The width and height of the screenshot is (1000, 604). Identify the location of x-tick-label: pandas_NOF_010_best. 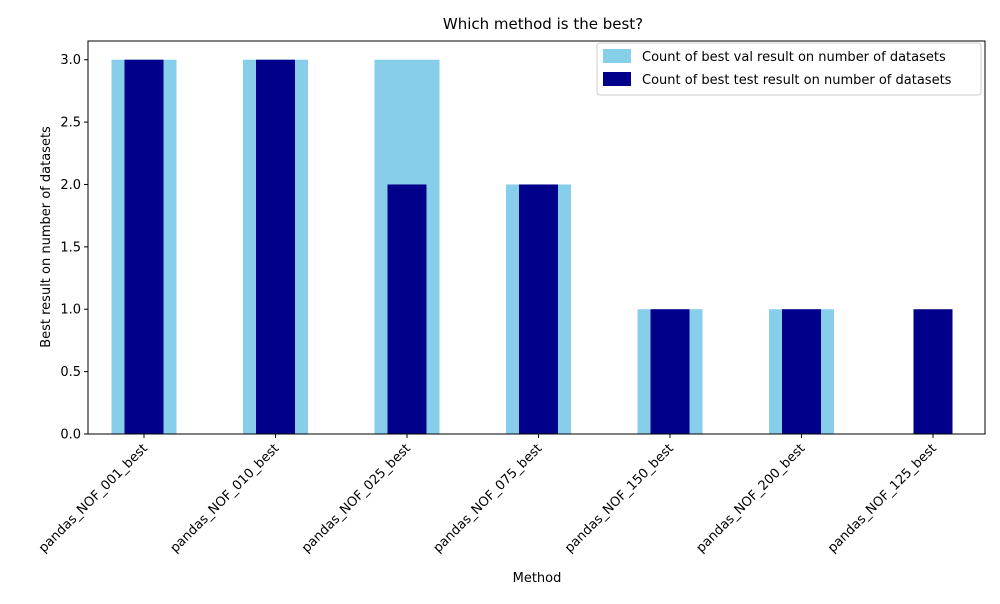
(225, 498).